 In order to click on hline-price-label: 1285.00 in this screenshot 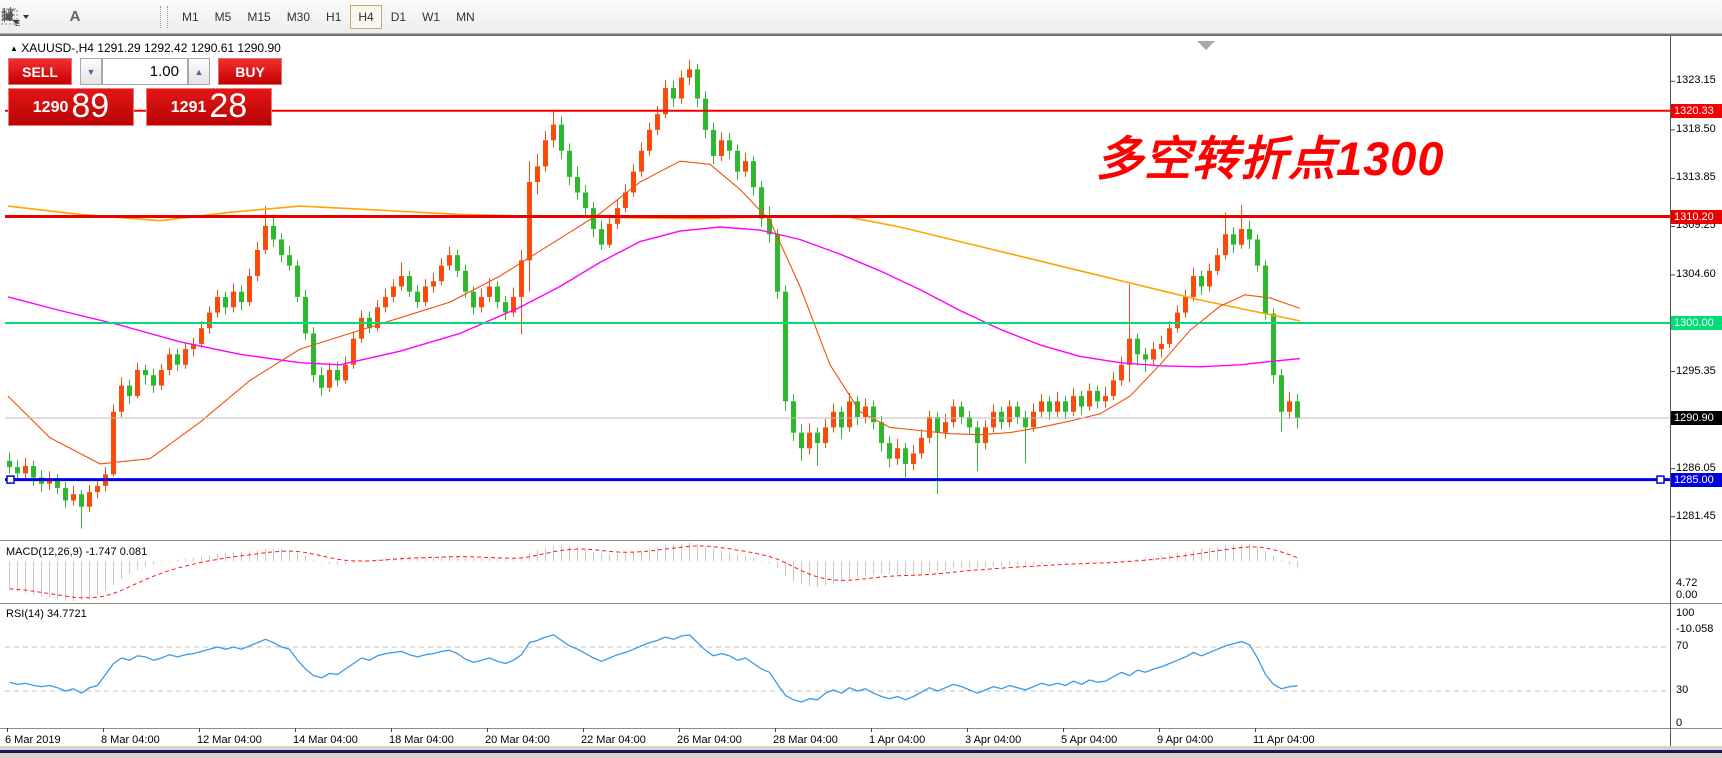, I will do `click(1696, 479)`.